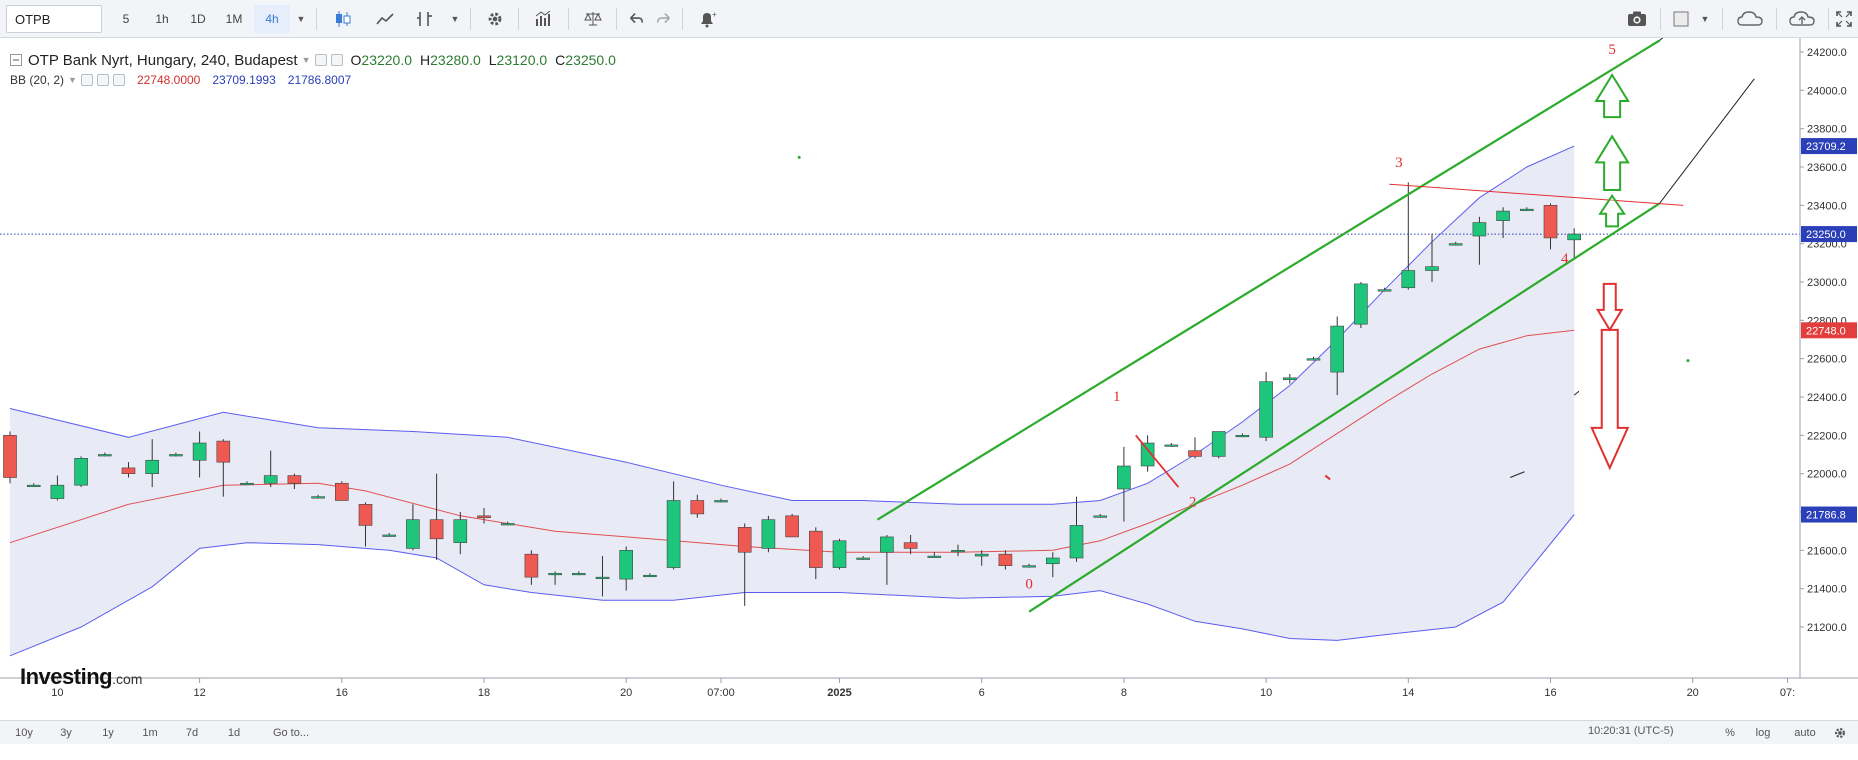 This screenshot has height=760, width=1858. Describe the element at coordinates (495, 19) in the screenshot. I see `gear-icon` at that location.